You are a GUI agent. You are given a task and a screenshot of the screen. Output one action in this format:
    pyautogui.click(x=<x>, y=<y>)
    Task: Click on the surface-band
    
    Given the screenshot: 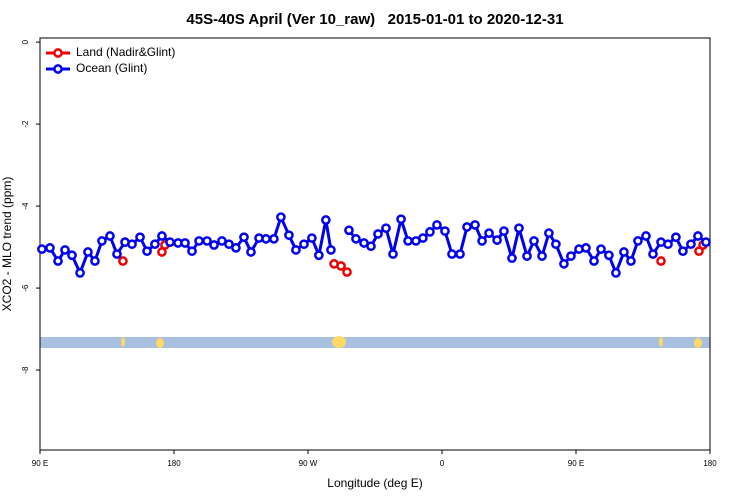 What is the action you would take?
    pyautogui.click(x=375, y=342)
    